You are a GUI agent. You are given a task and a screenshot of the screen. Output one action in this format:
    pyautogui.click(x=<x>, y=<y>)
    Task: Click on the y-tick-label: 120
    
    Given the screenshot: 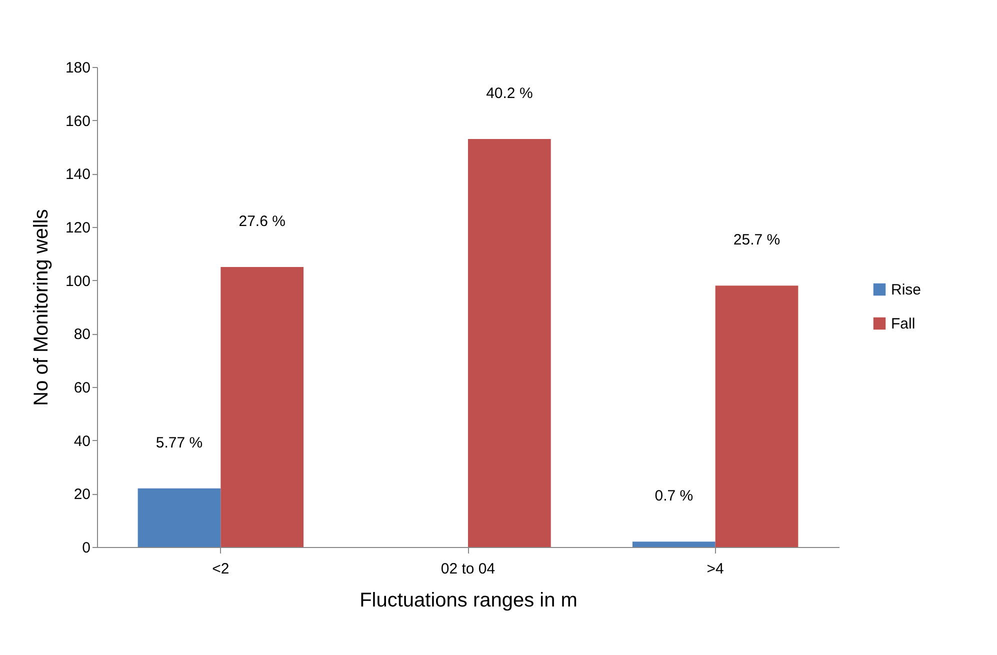 What is the action you would take?
    pyautogui.click(x=77, y=228)
    